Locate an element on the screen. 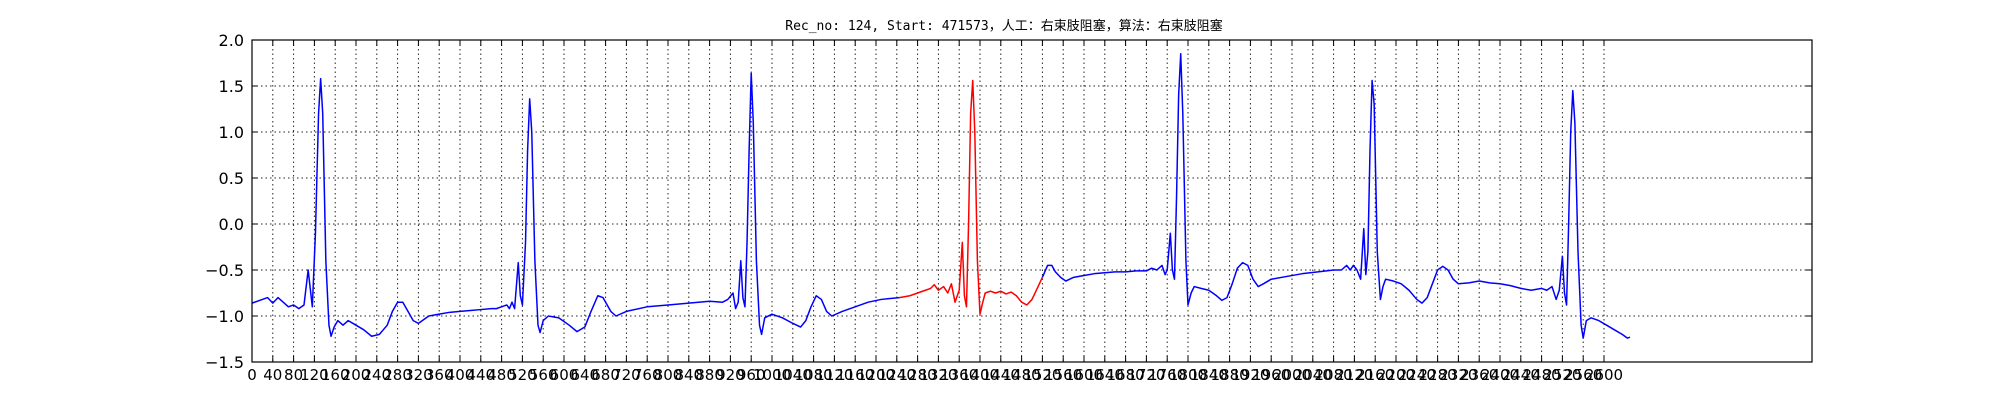  x-tick-label: 1360 is located at coordinates (959, 375).